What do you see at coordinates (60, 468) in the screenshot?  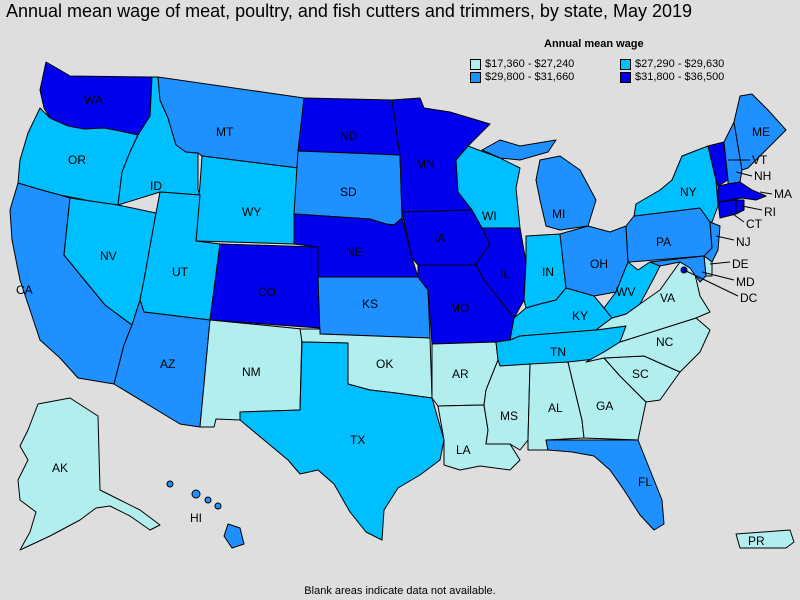 I see `label-ak: AK` at bounding box center [60, 468].